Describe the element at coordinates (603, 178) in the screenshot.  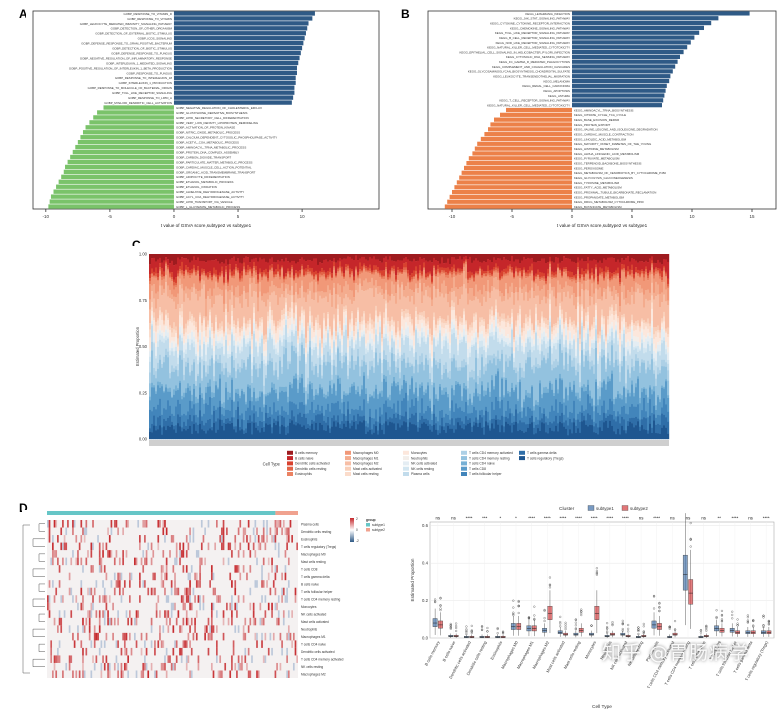
I see `bar-label: KEGG_GLYCOLYSIS_GLUCONEOGENESIS` at that location.